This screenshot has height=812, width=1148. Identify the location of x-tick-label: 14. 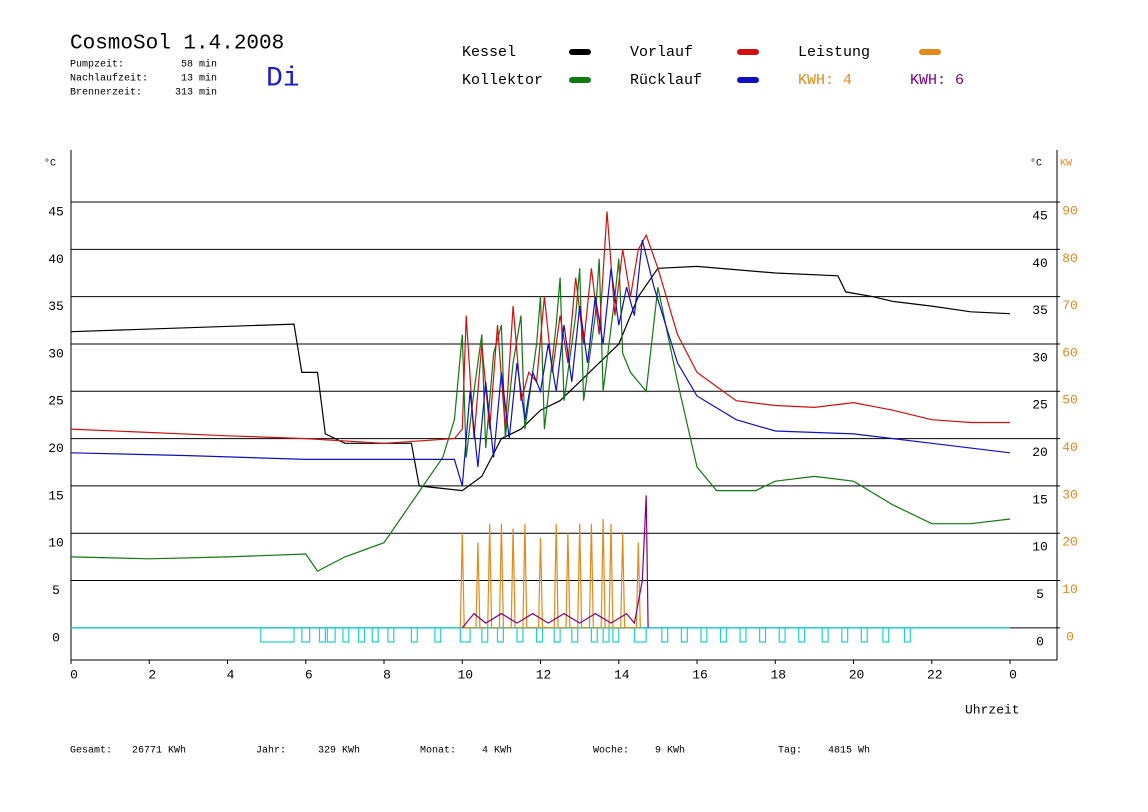
(622, 674).